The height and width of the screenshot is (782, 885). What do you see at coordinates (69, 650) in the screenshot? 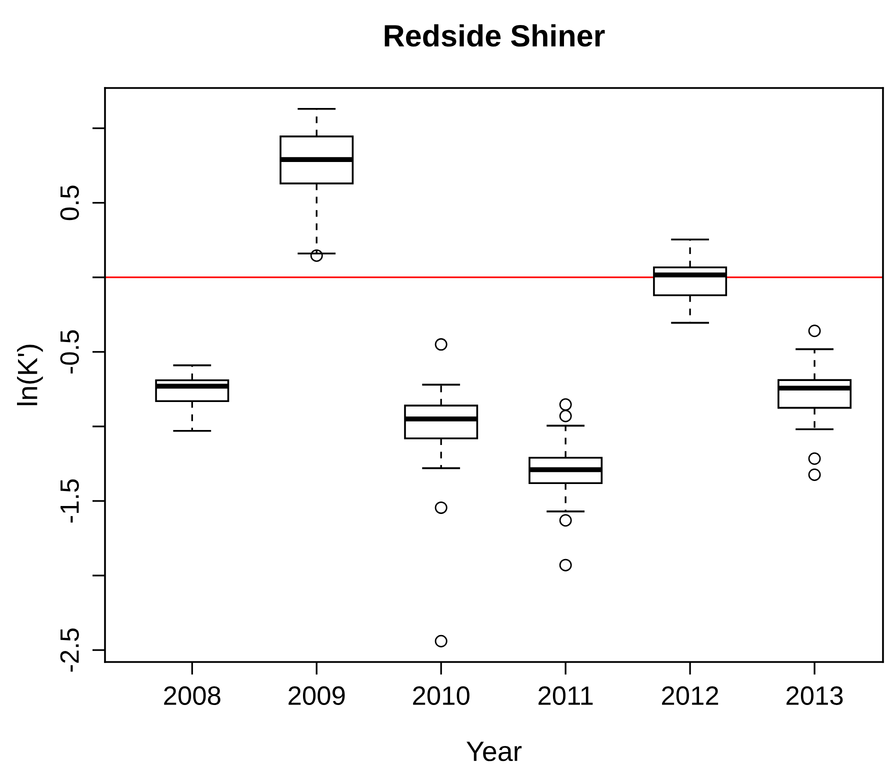
I see `y-tick-label: -2.5` at bounding box center [69, 650].